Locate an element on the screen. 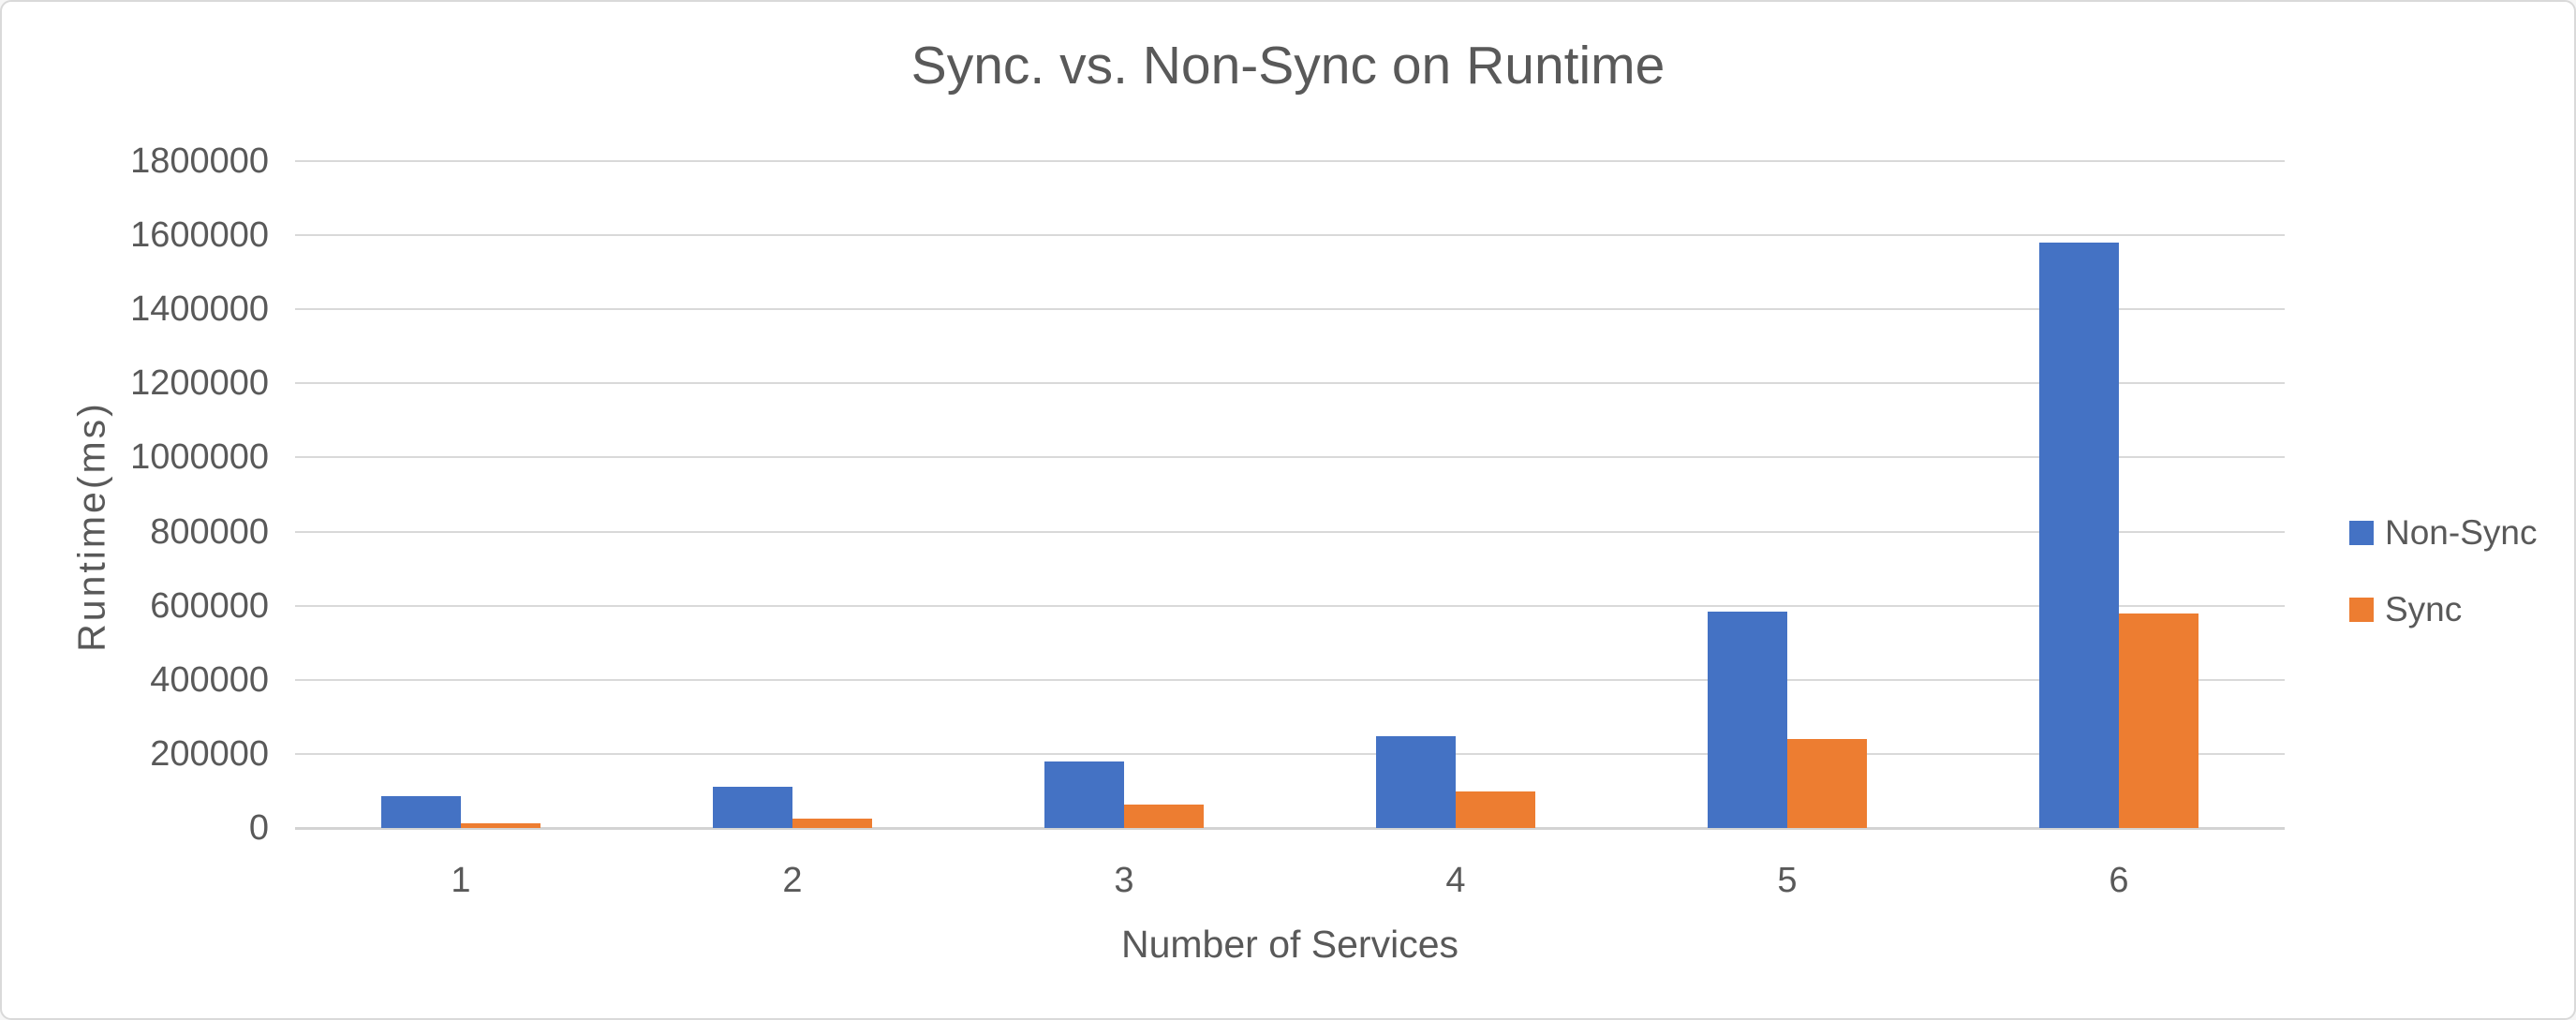  x-tick-label: 2 is located at coordinates (793, 880).